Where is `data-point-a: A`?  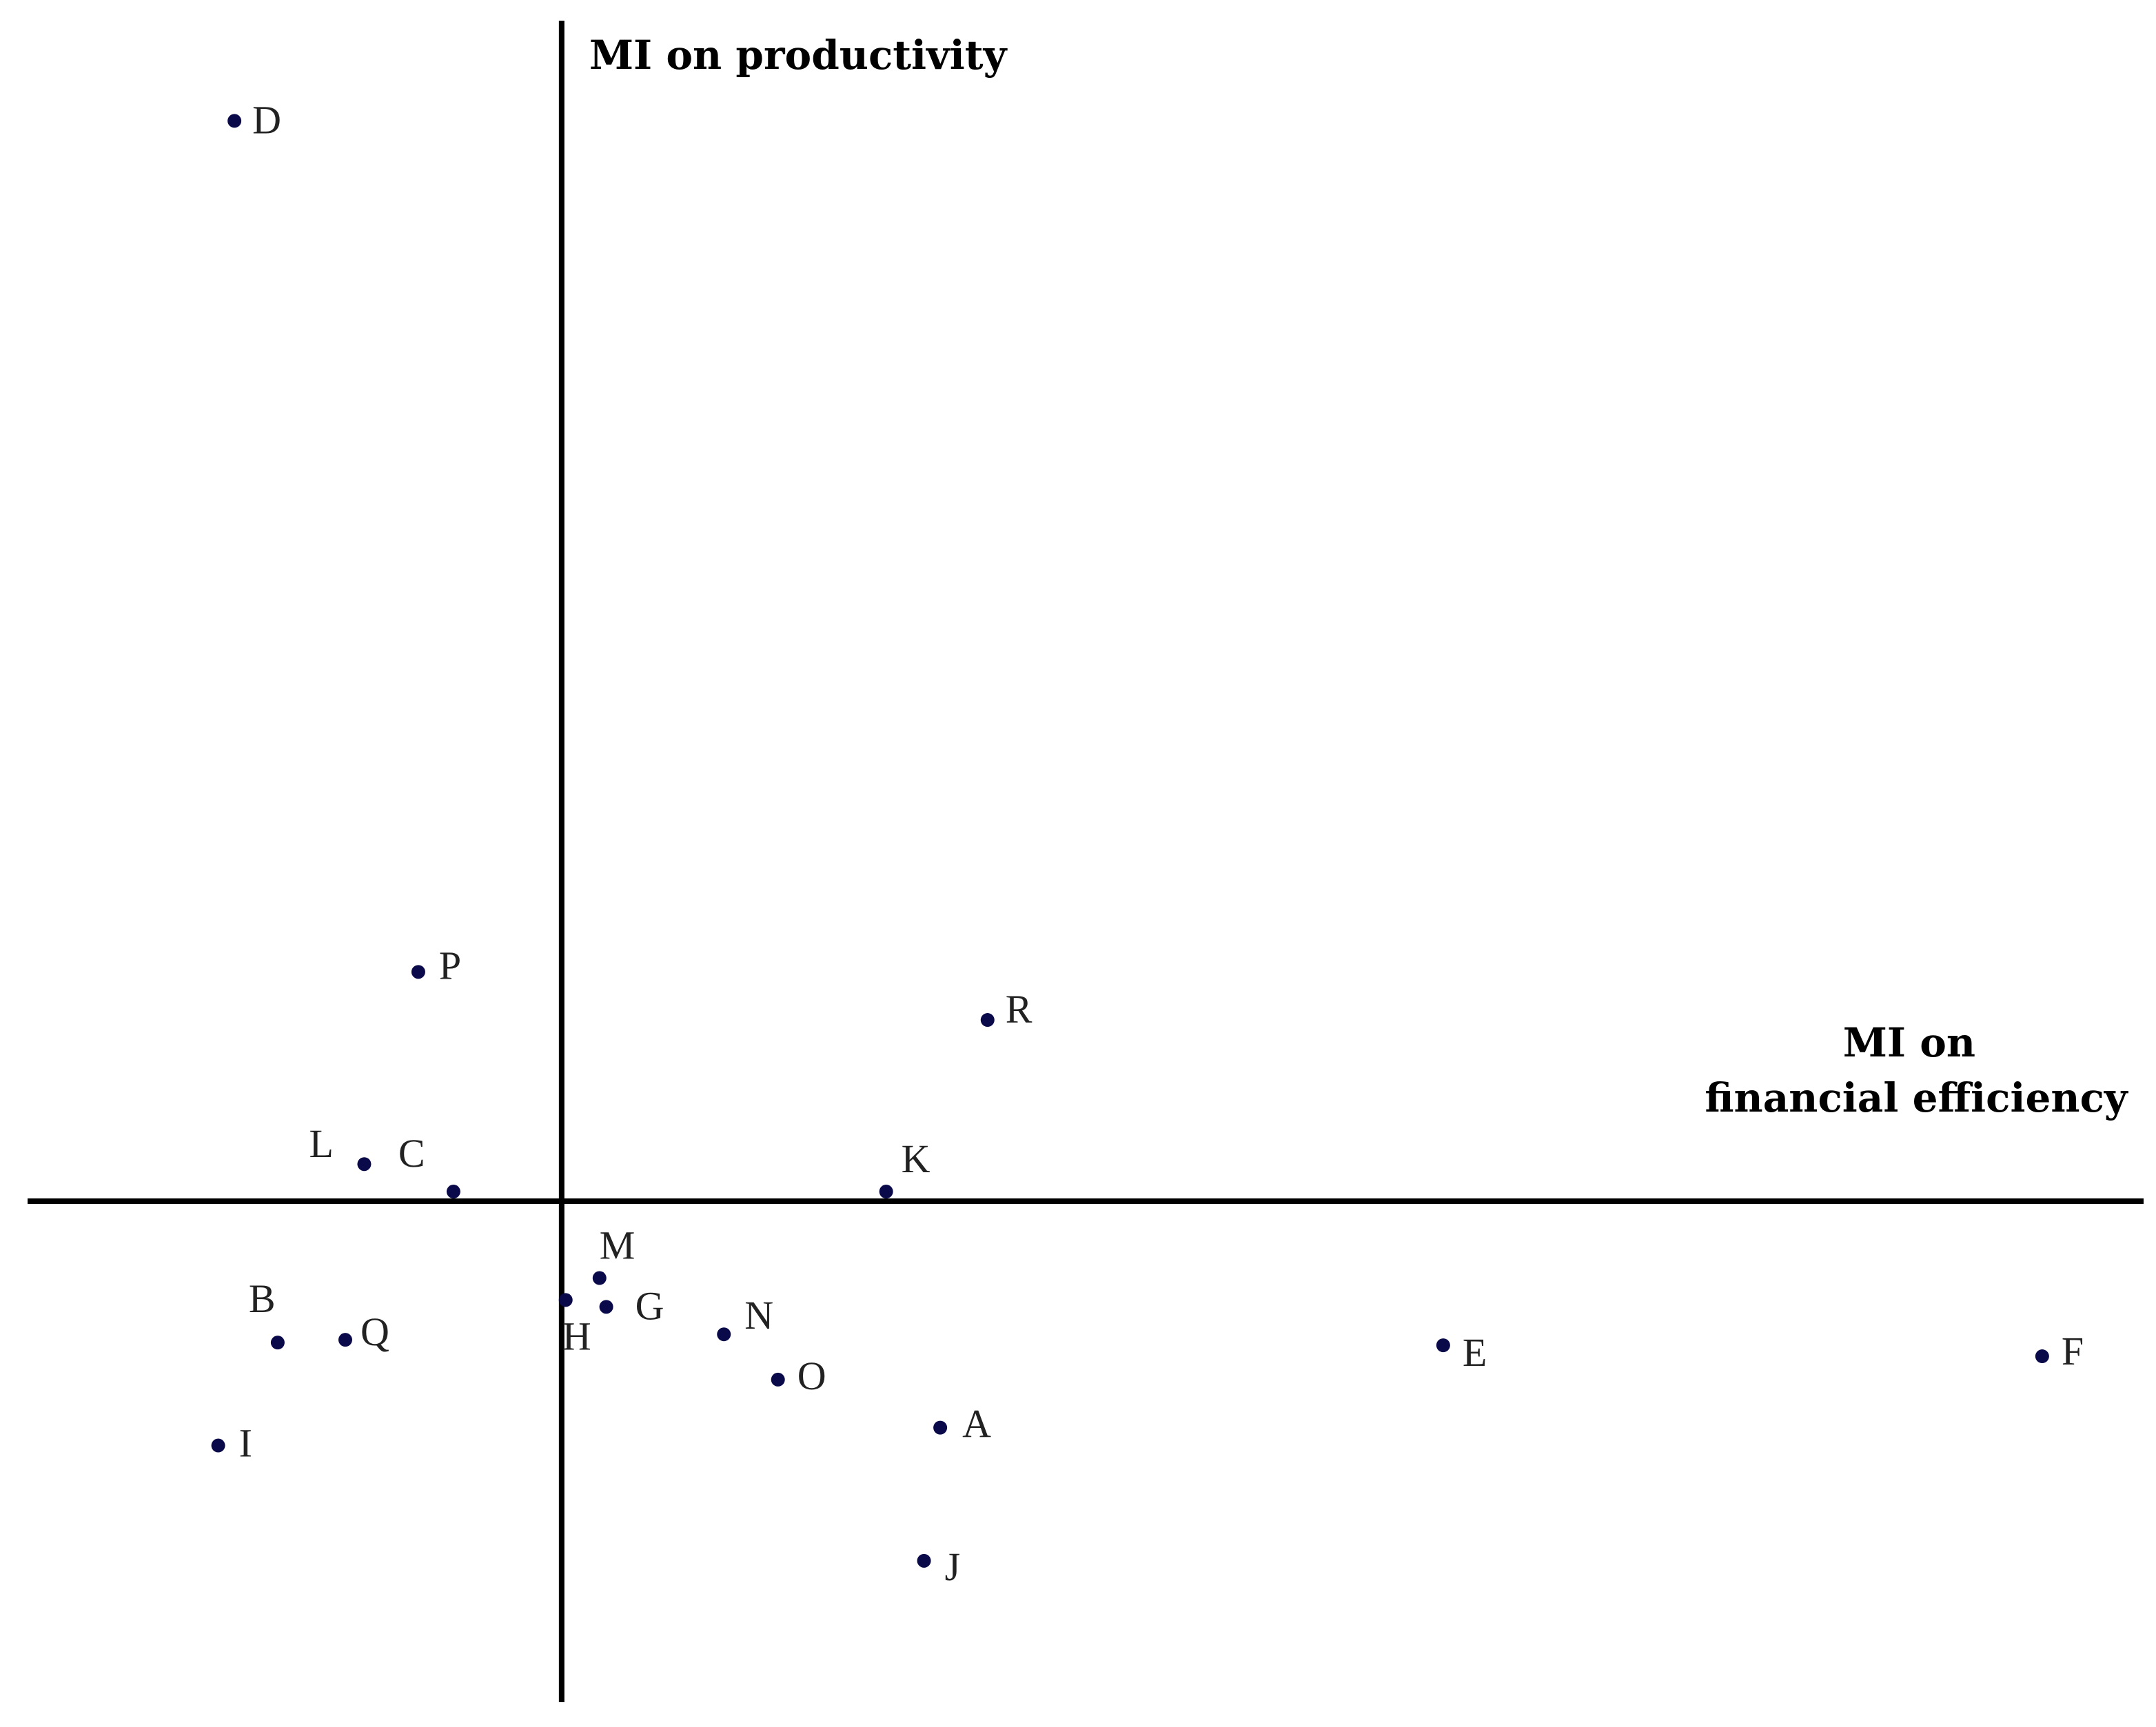
data-point-a: A is located at coordinates (962, 1424).